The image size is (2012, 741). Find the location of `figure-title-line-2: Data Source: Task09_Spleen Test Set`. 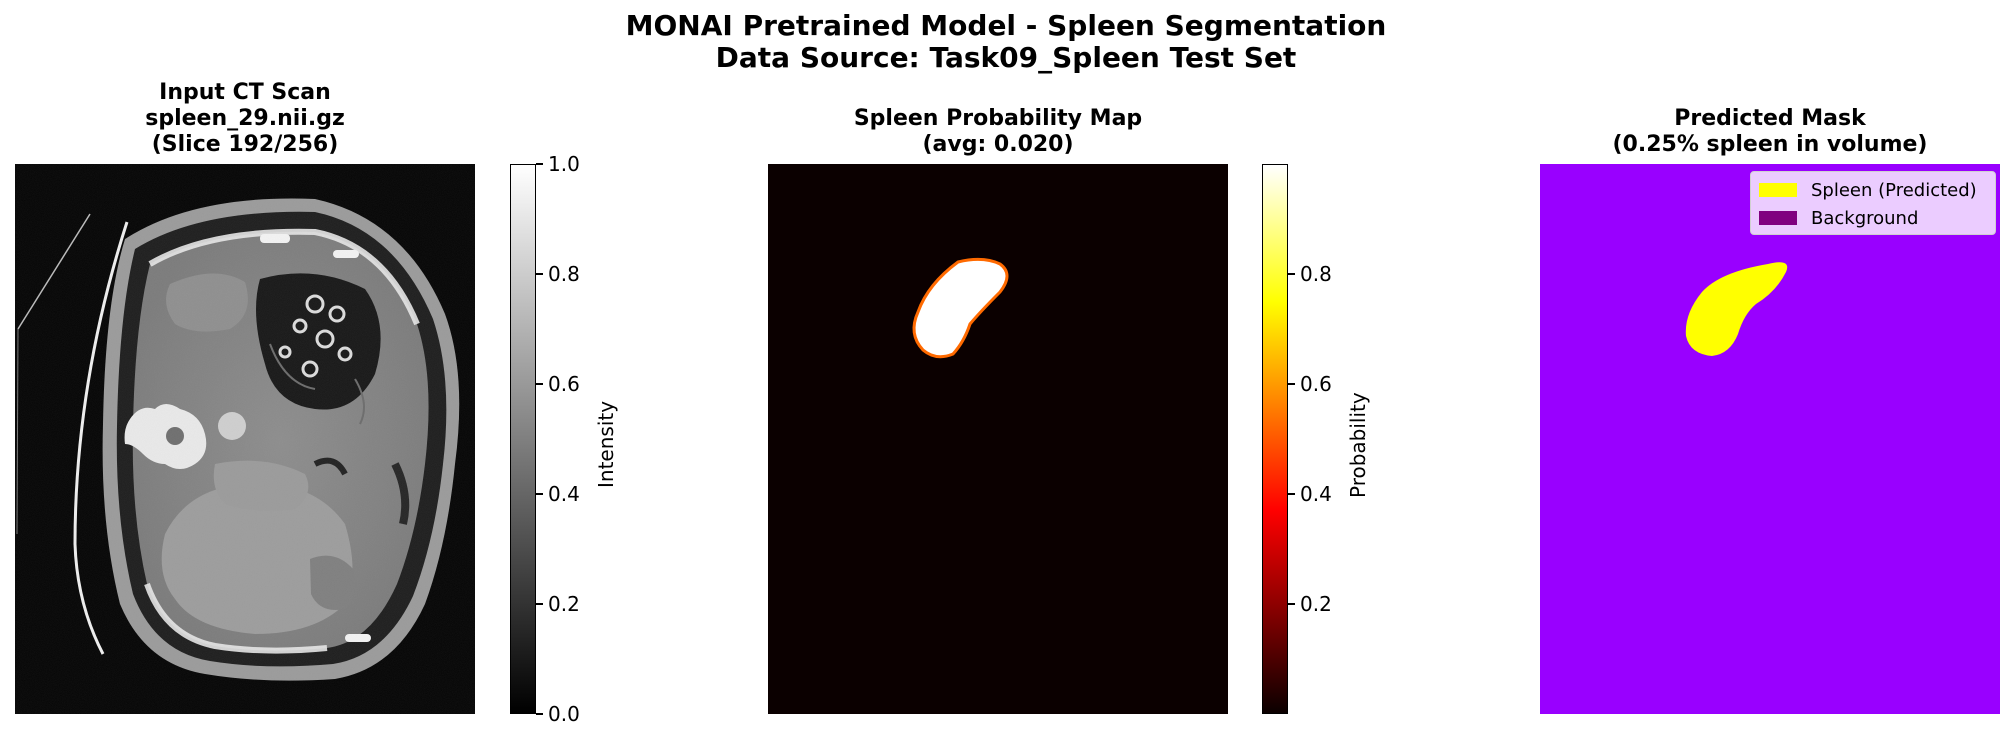

figure-title-line-2: Data Source: Task09_Spleen Test Set is located at coordinates (1006, 57).